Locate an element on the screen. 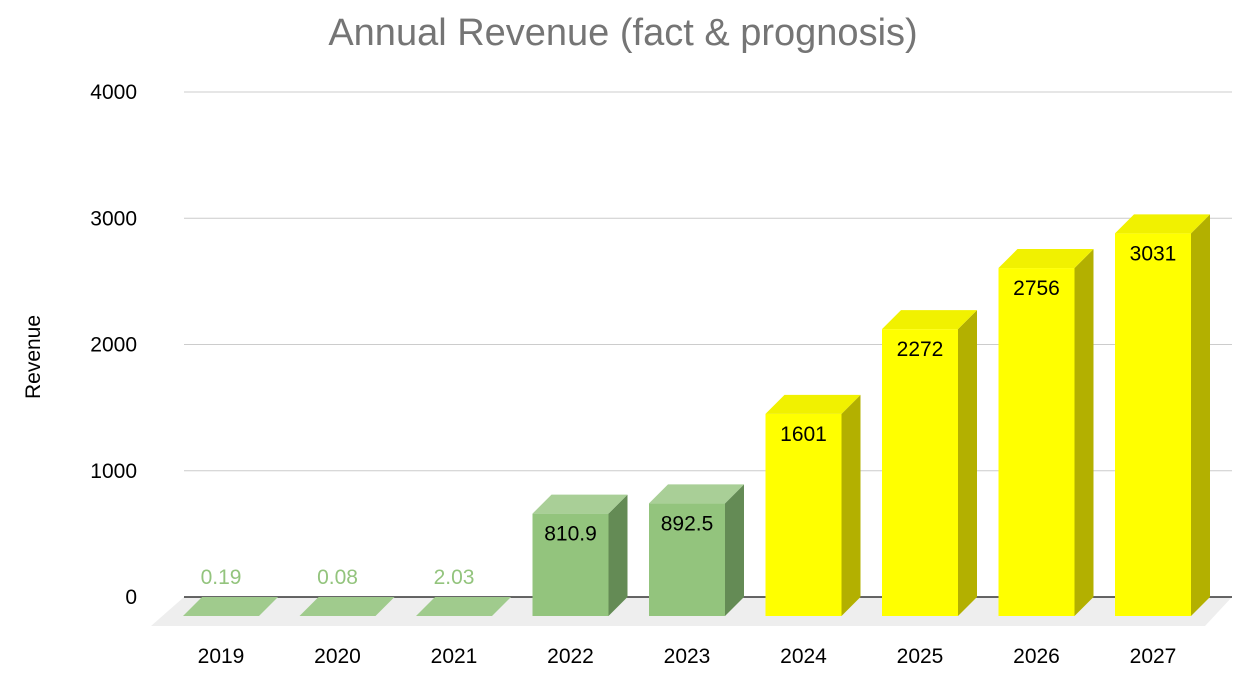  y-axis-ticks: 0 1000 2000 3000 4000 is located at coordinates (113, 345).